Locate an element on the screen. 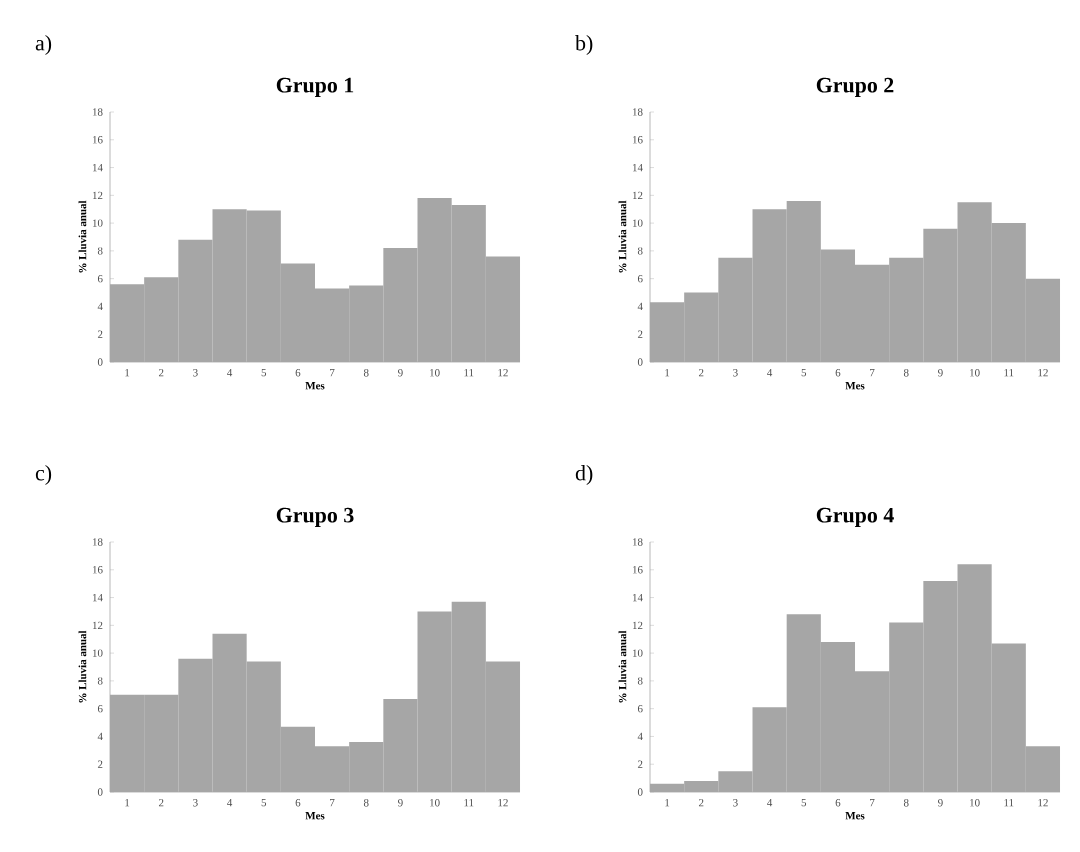 The image size is (1080, 852). text: b) is located at coordinates (584, 45).